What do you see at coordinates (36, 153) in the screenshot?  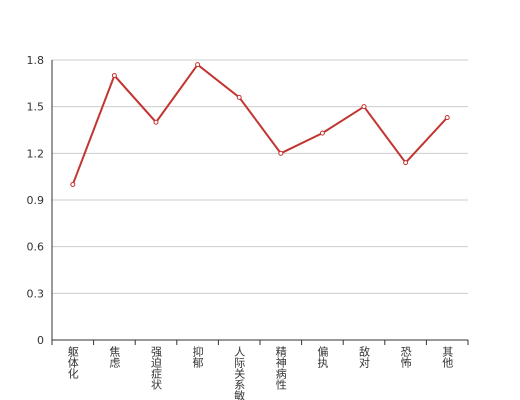 I see `y-tick-label: 1.2` at bounding box center [36, 153].